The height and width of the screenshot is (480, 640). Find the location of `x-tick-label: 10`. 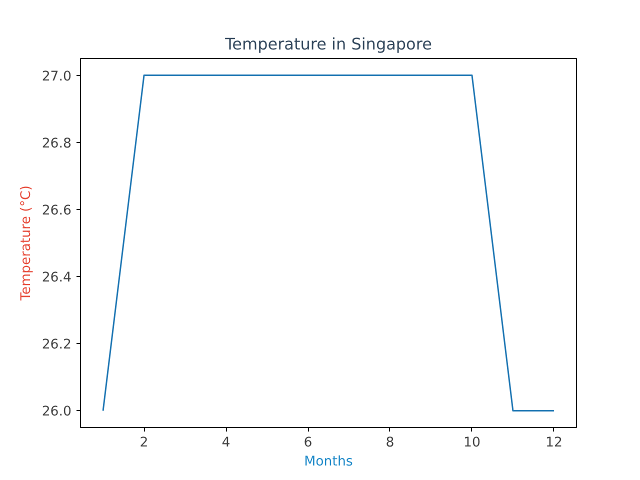

x-tick-label: 10 is located at coordinates (471, 443).